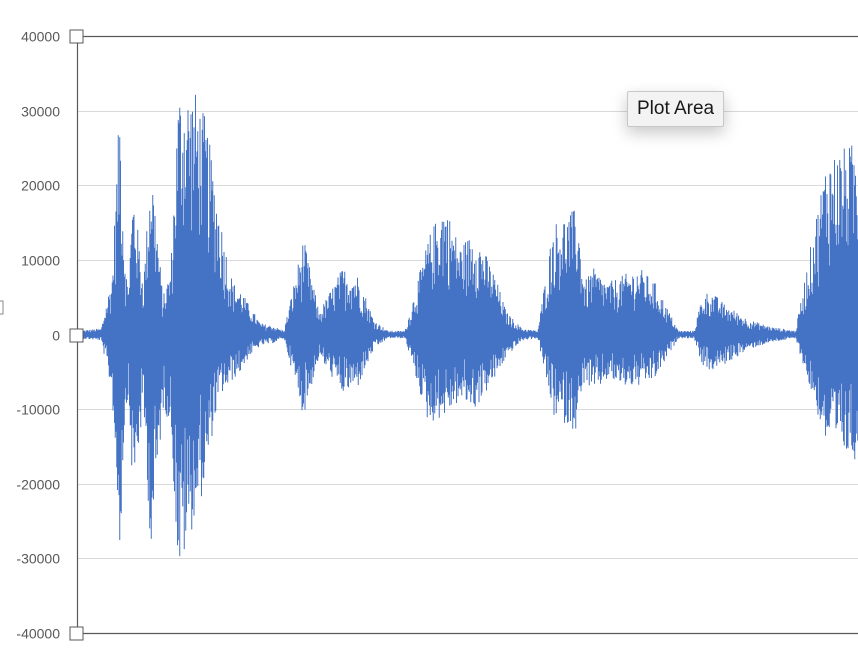 This screenshot has height=650, width=858. Describe the element at coordinates (38, 634) in the screenshot. I see `y-tick-label: -40000` at that location.